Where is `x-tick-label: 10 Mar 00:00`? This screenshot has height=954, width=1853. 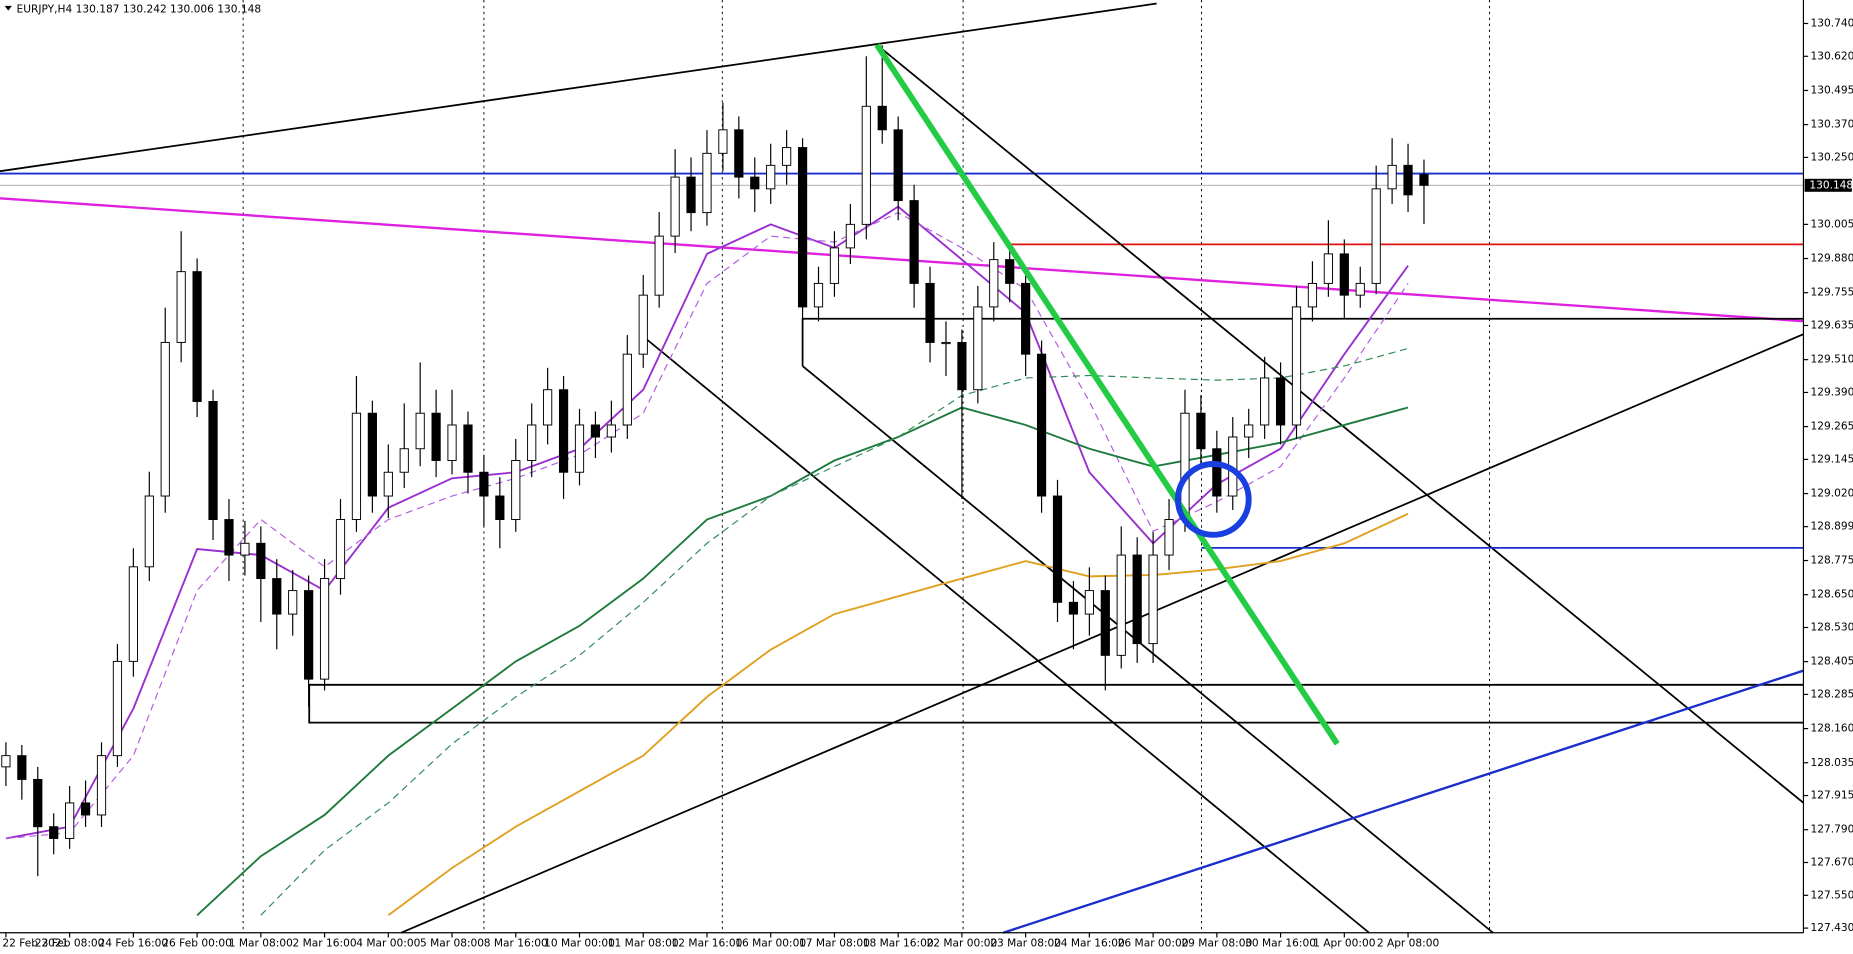
x-tick-label: 10 Mar 00:00 is located at coordinates (579, 942).